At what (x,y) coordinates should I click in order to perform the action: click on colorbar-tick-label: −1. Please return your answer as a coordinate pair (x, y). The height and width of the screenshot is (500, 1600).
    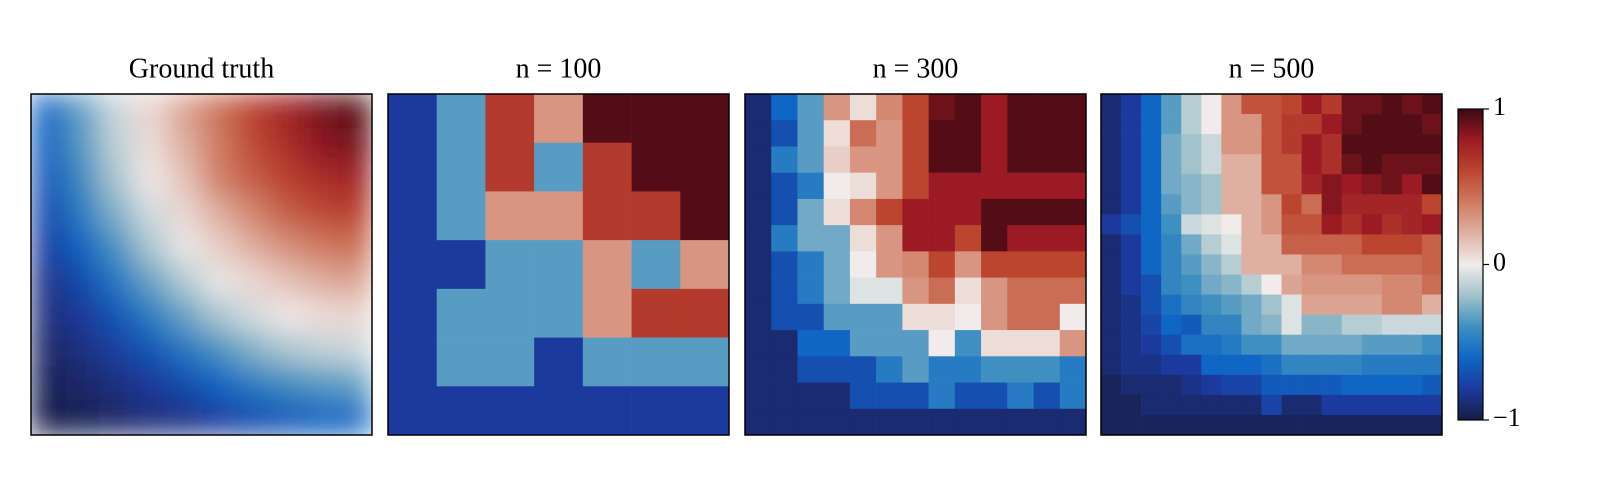
    Looking at the image, I should click on (1507, 417).